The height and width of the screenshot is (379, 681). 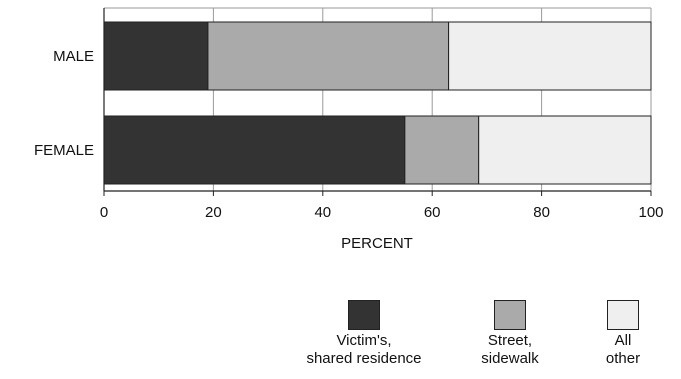 I want to click on x-tick-label: 40, so click(x=322, y=212).